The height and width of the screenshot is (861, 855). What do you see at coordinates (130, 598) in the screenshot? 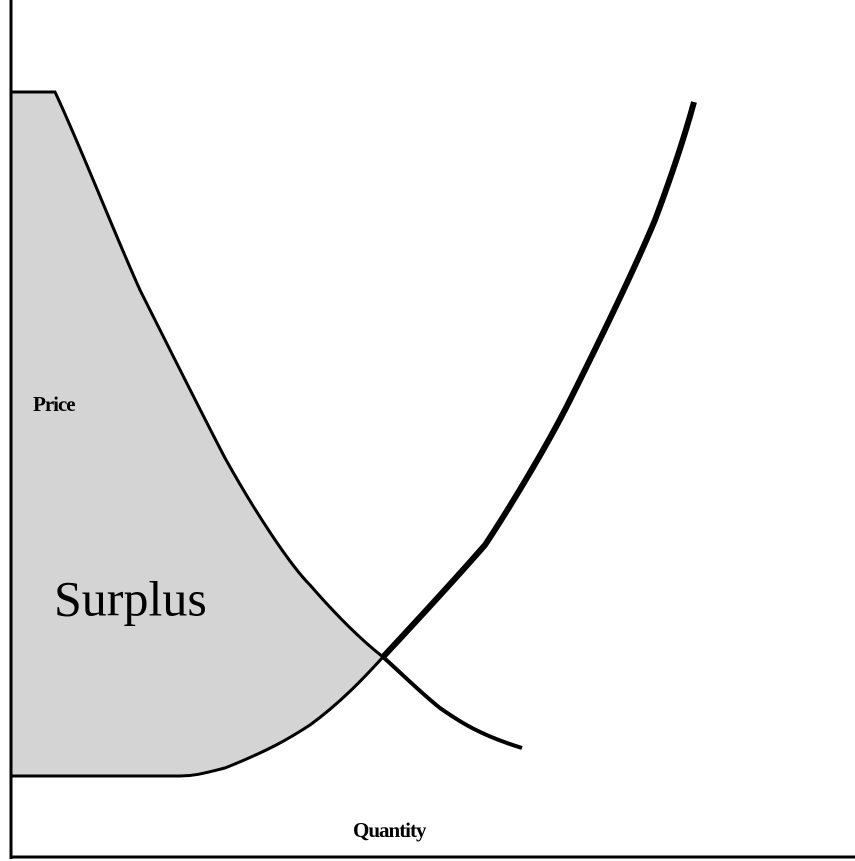
I see `surplus-label: Surplus` at bounding box center [130, 598].